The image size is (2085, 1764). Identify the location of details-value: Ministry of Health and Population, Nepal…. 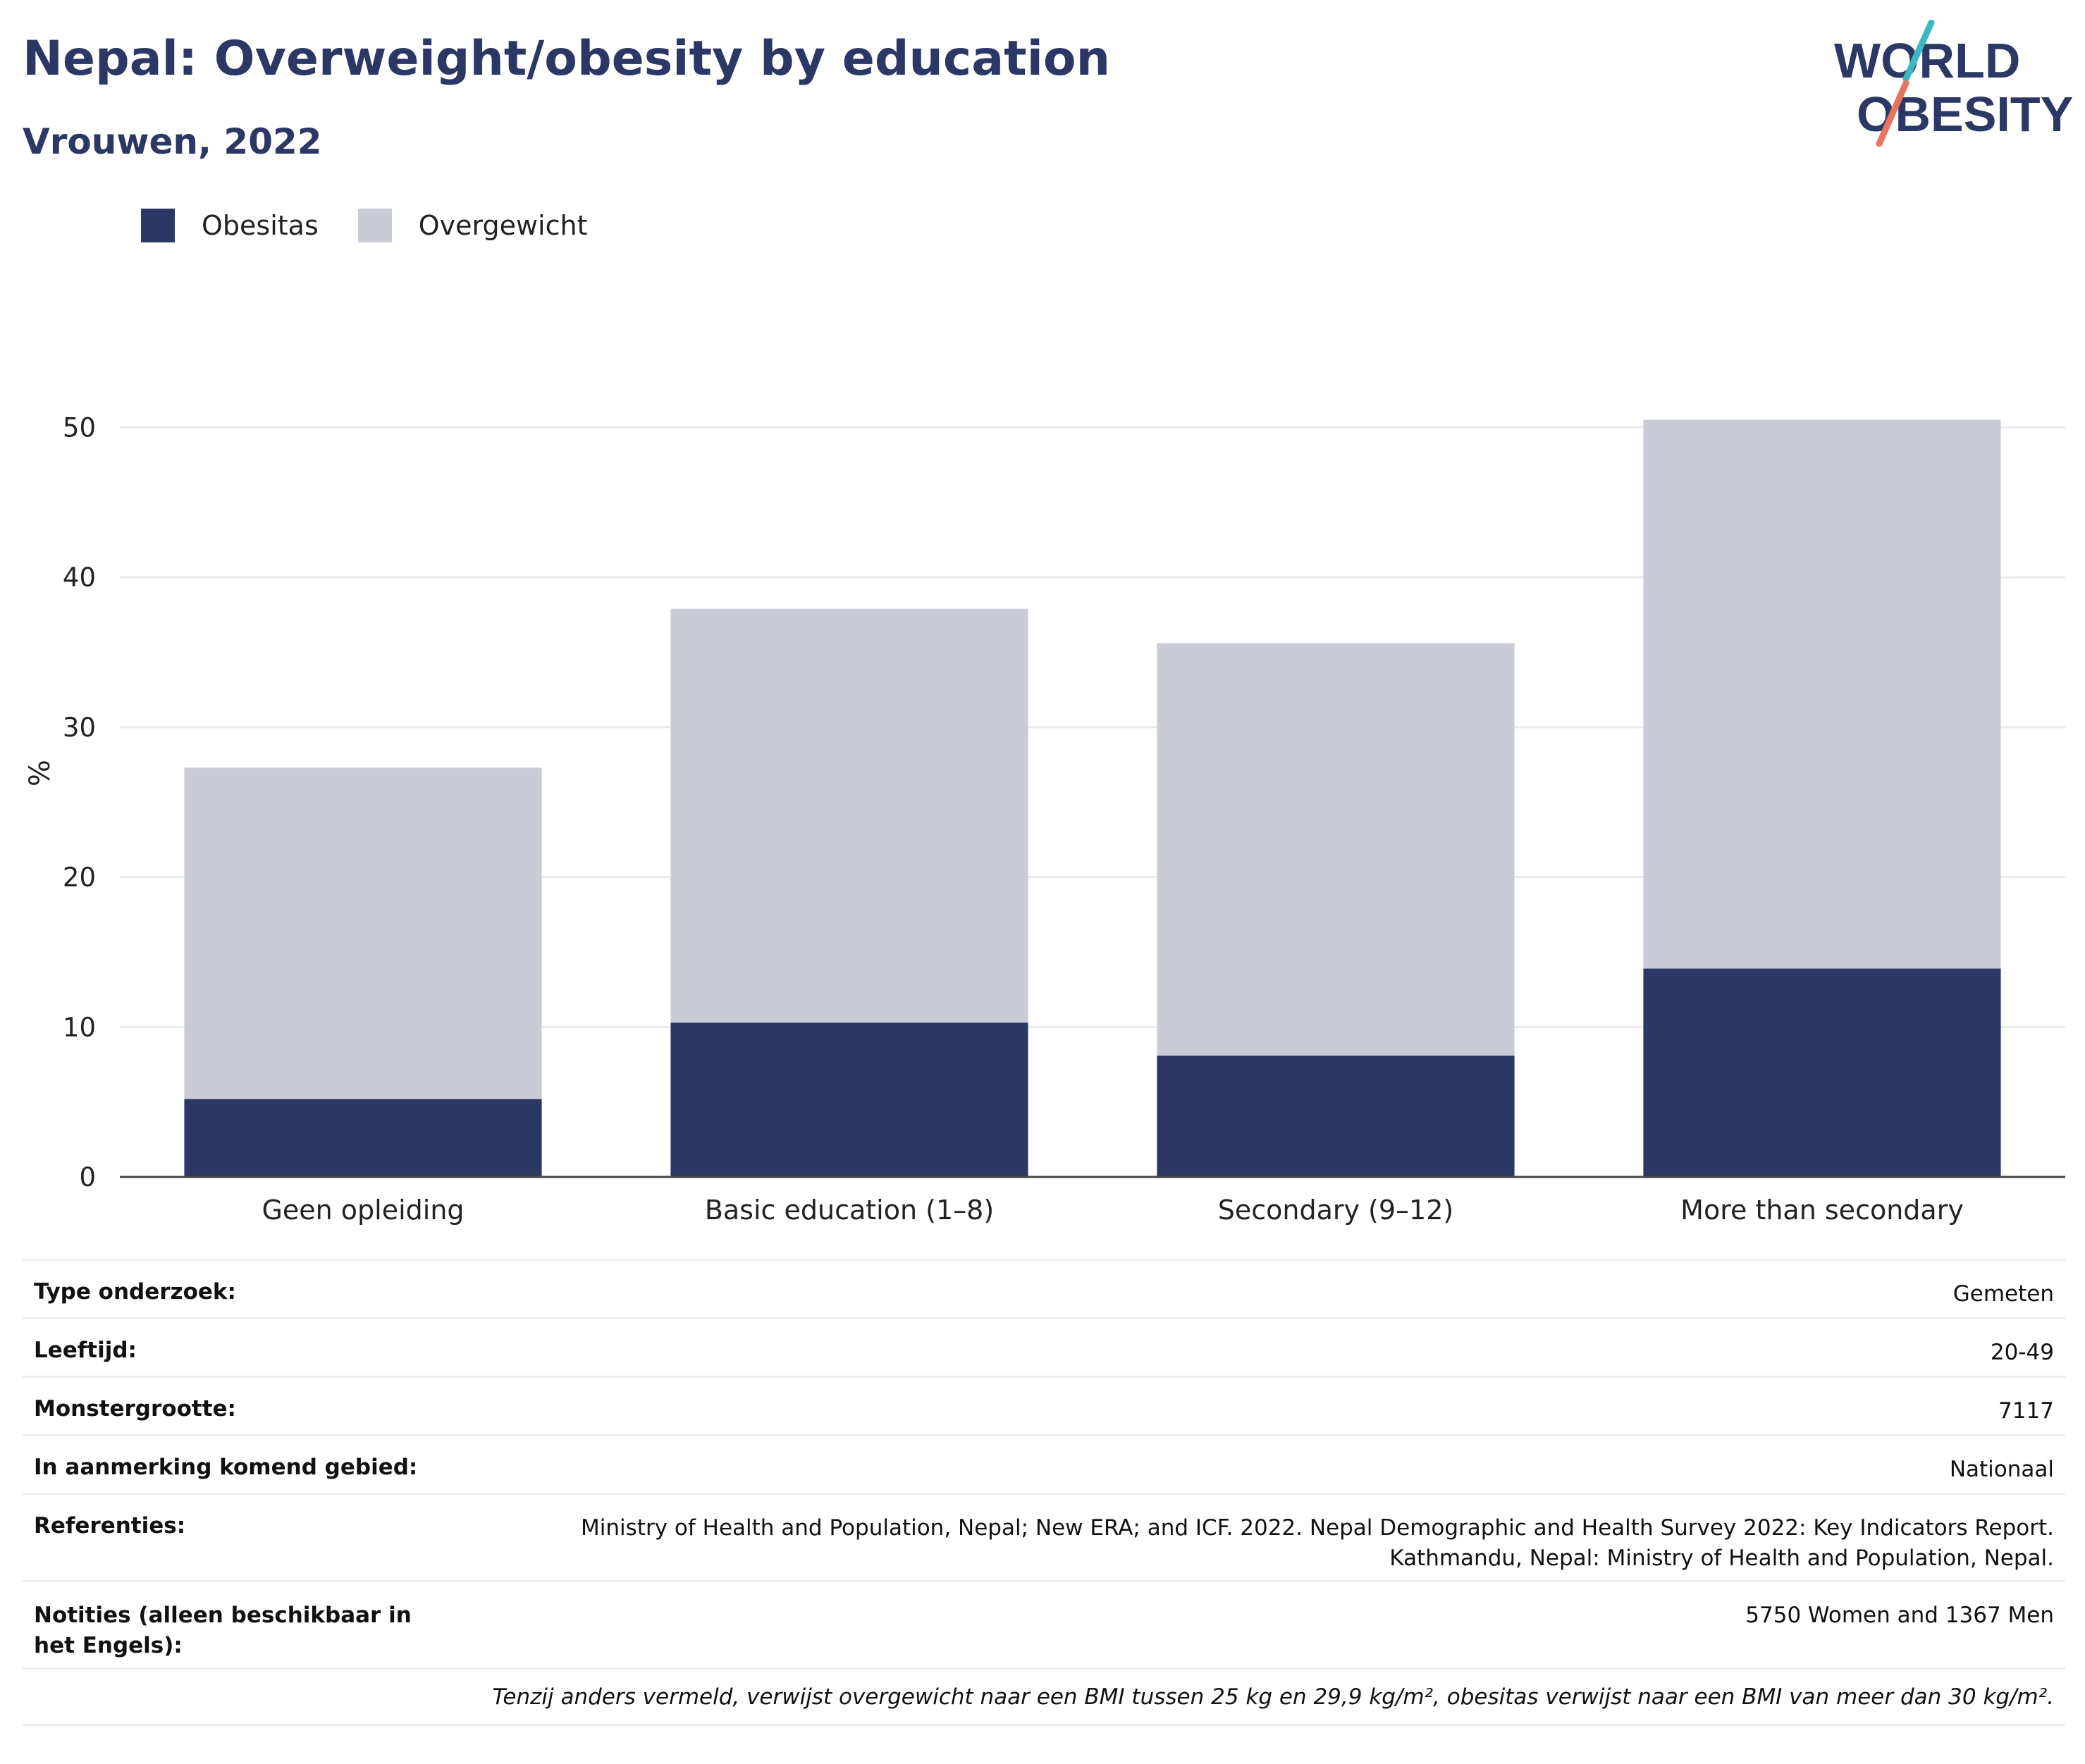
(1317, 1543).